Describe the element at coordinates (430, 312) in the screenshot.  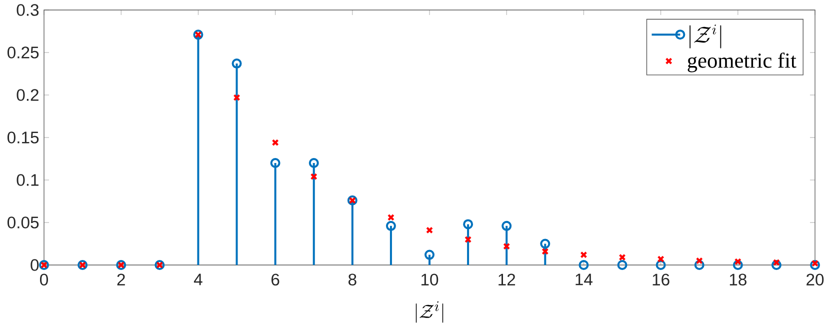
I see `x-axis-title: $|\mathcal{Z}^i|$` at that location.